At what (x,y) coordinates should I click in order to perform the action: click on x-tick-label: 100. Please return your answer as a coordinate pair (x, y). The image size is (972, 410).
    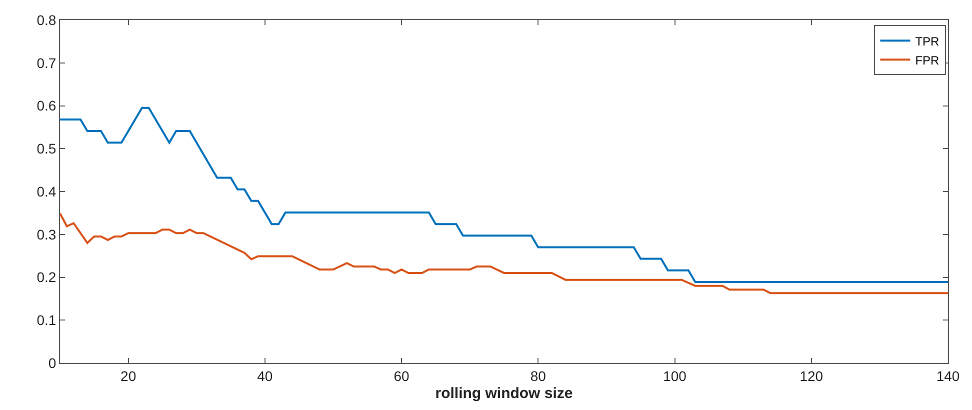
    Looking at the image, I should click on (675, 376).